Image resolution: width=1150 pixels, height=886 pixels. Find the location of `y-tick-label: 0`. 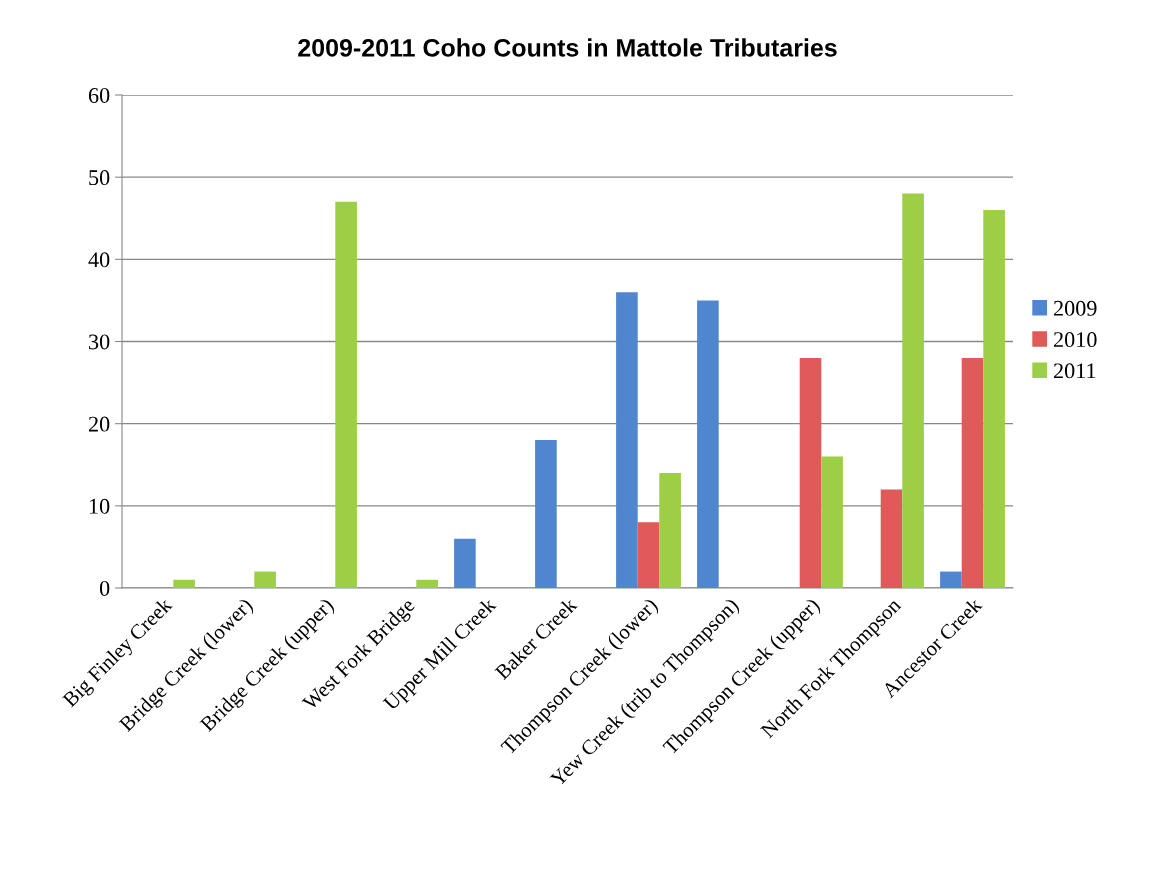

y-tick-label: 0 is located at coordinates (104, 588).